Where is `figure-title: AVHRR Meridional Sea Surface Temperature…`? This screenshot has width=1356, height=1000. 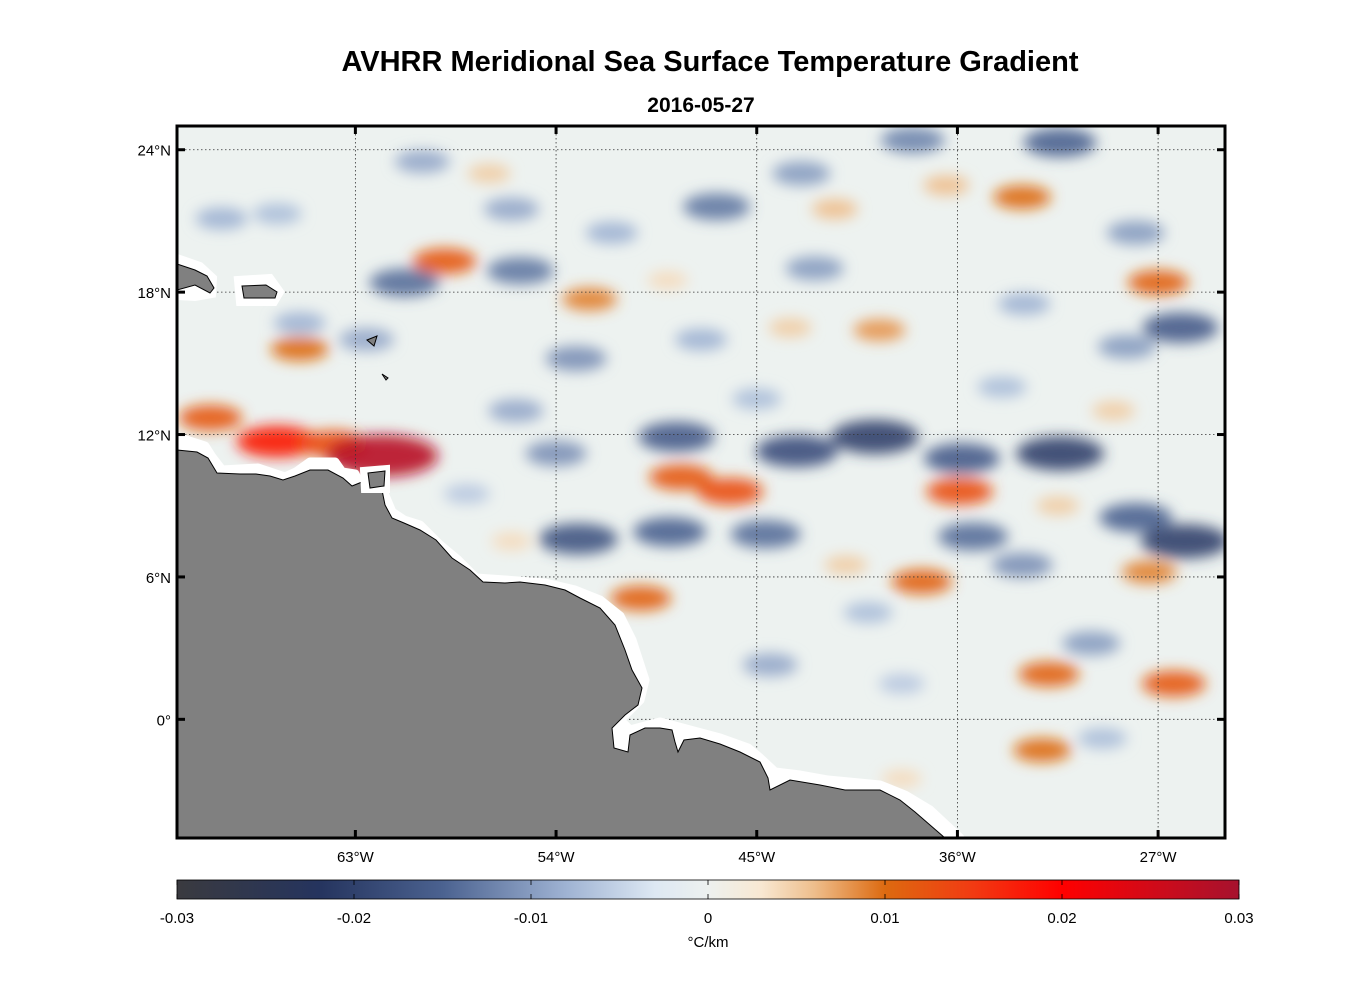 figure-title: AVHRR Meridional Sea Surface Temperature… is located at coordinates (710, 62).